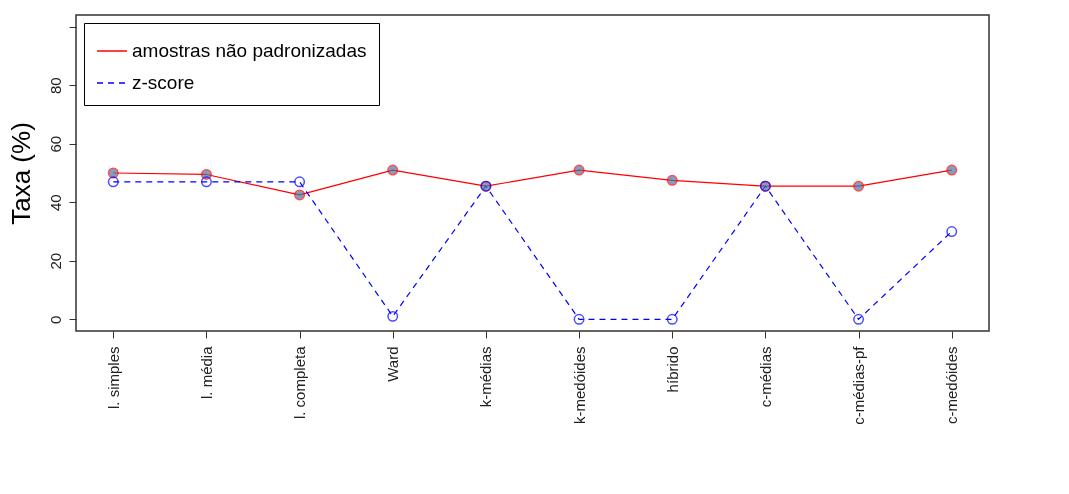 This screenshot has width=1069, height=494. What do you see at coordinates (859, 385) in the screenshot?
I see `x-tick-label: c-médias-pf` at bounding box center [859, 385].